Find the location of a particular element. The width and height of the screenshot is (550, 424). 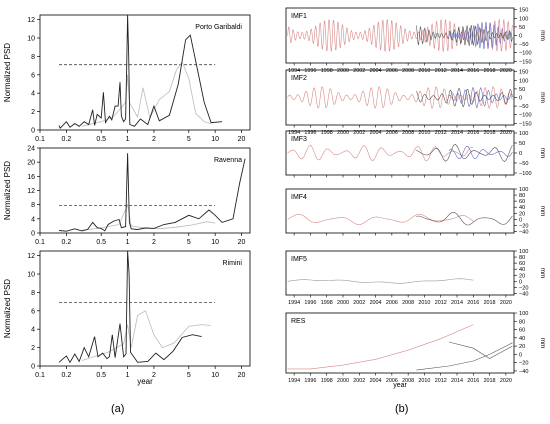

y-tick-label: 24 is located at coordinates (31, 149).